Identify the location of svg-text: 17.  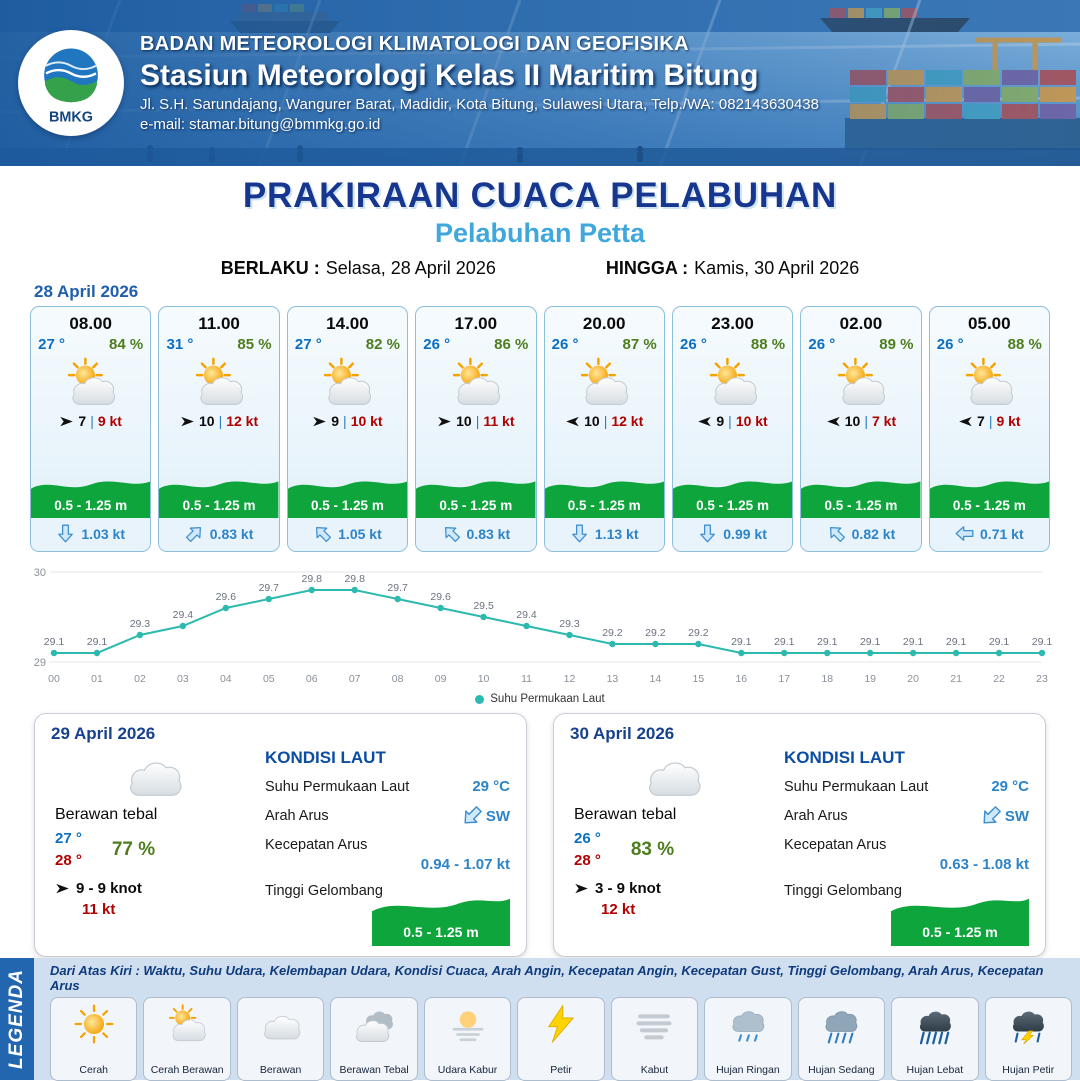
(784, 679).